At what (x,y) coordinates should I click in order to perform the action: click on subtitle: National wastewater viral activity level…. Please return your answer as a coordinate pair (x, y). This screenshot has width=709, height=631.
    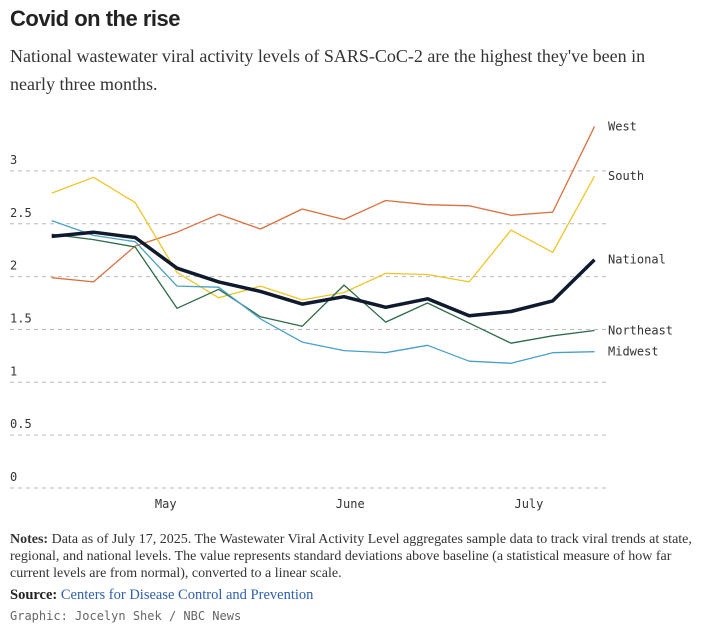
    Looking at the image, I should click on (328, 70).